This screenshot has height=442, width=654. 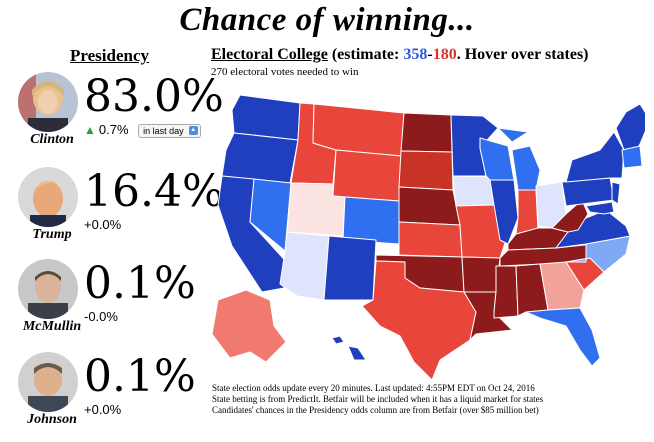 What do you see at coordinates (90, 130) in the screenshot?
I see `up-arrow-icon: ▲` at bounding box center [90, 130].